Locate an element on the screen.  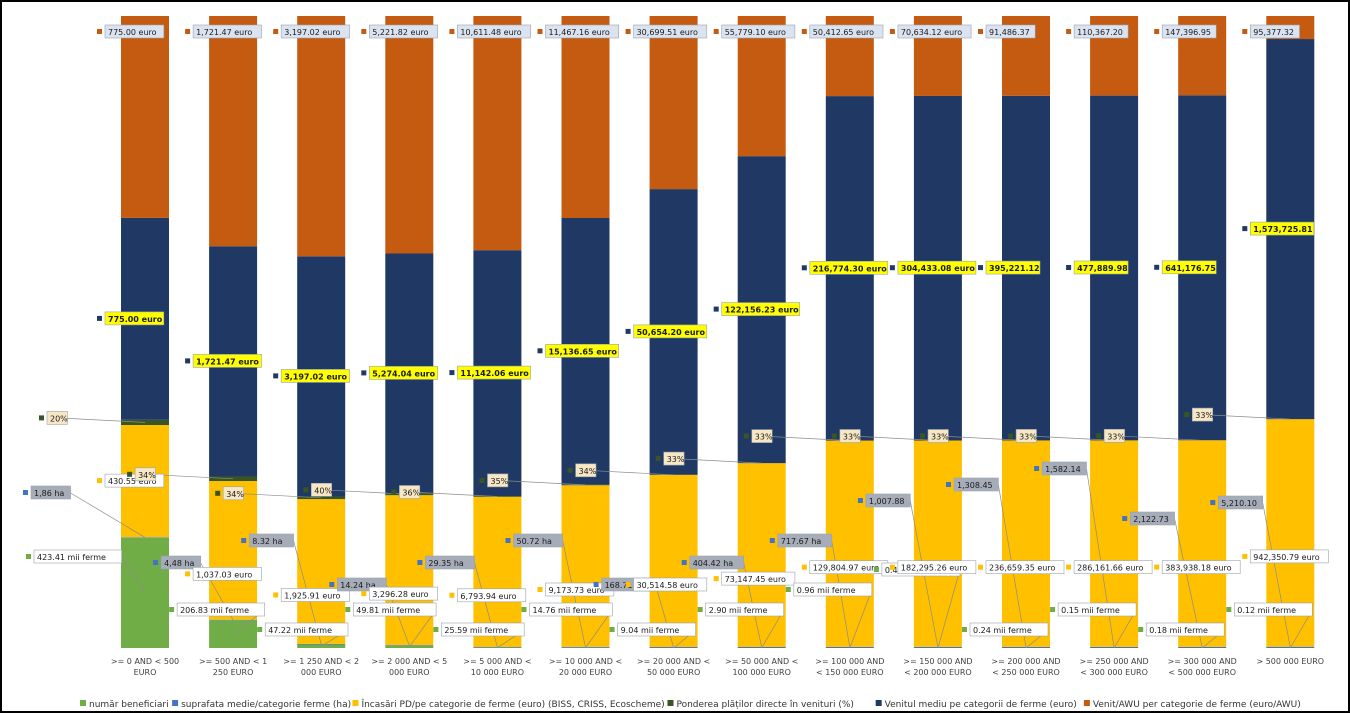
x-tick-label-4-0: >= 5 000 AND < is located at coordinates (497, 661).